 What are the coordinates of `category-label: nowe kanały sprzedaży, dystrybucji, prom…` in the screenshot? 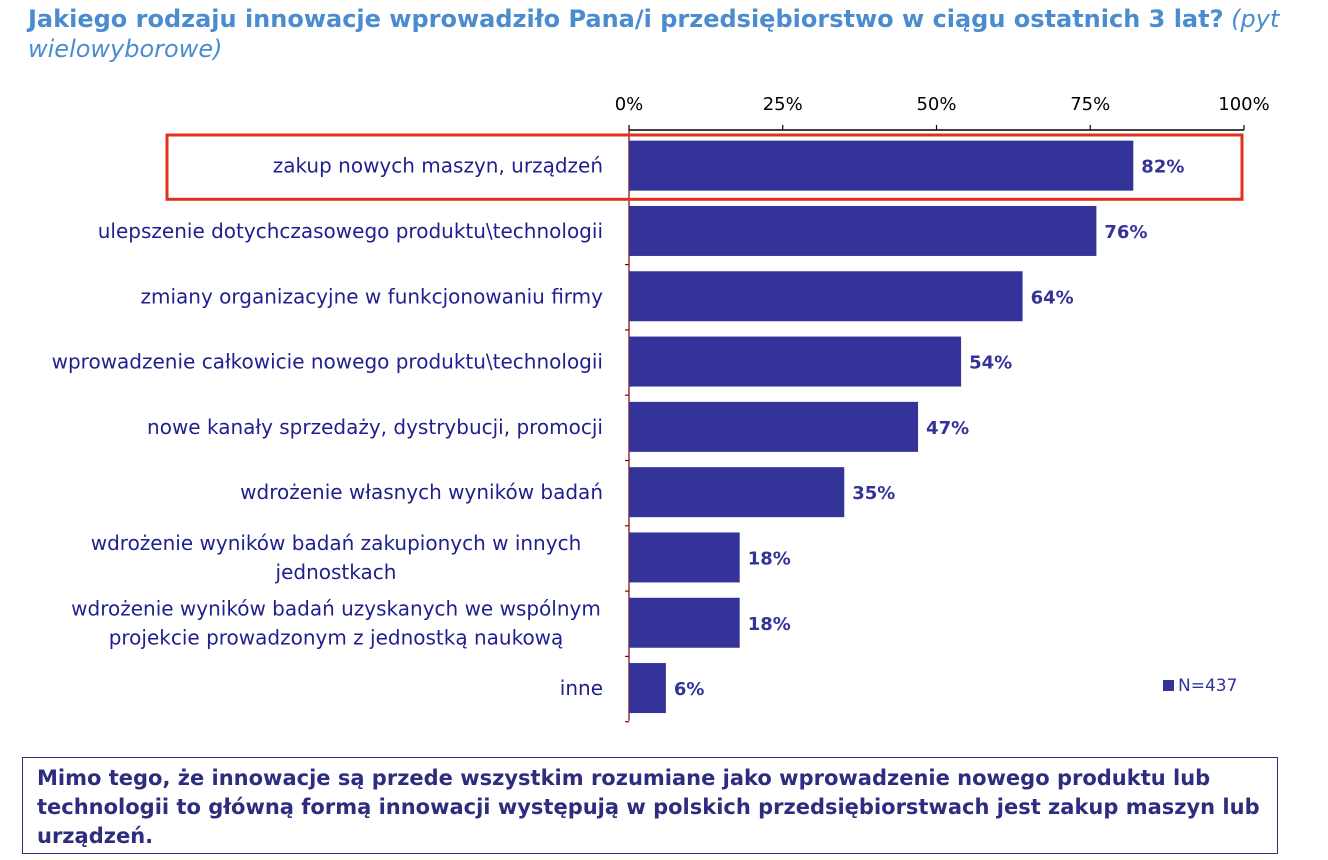 It's located at (375, 427).